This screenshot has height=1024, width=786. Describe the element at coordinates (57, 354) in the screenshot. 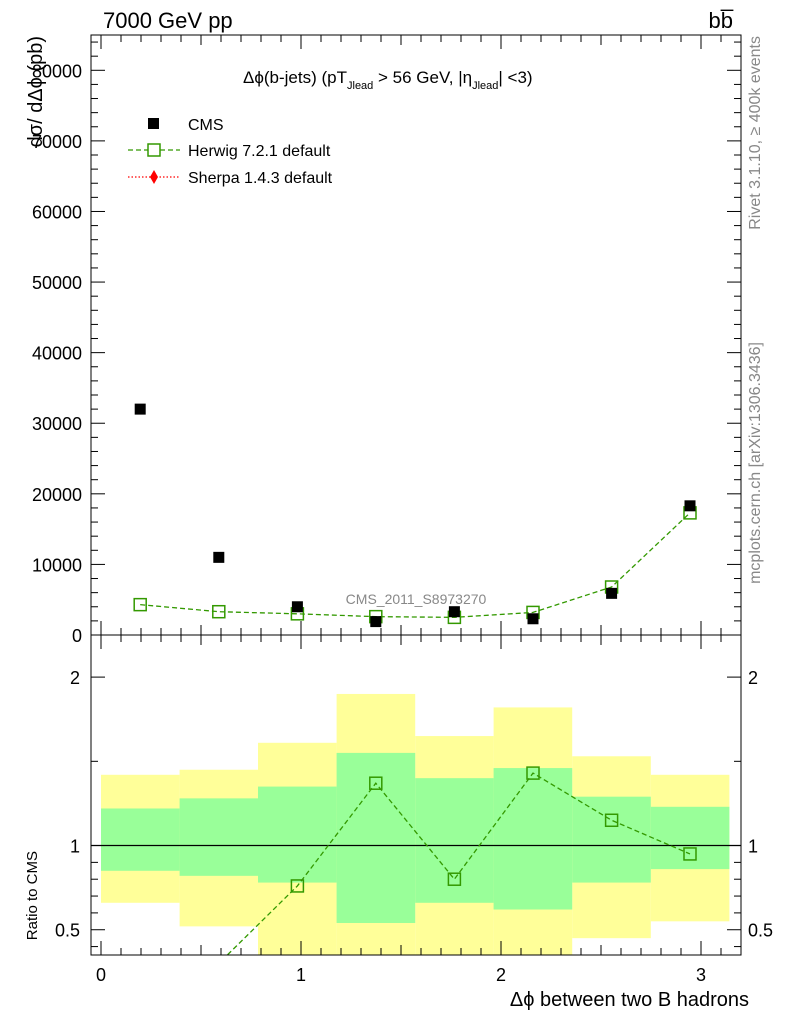

I see `main-y-tick-label-4: 40000` at that location.